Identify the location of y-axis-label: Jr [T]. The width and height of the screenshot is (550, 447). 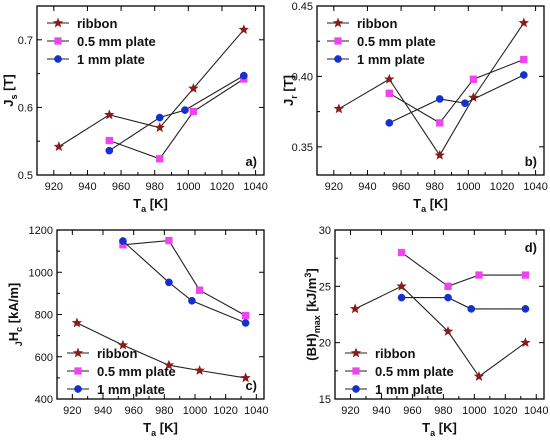
(290, 90).